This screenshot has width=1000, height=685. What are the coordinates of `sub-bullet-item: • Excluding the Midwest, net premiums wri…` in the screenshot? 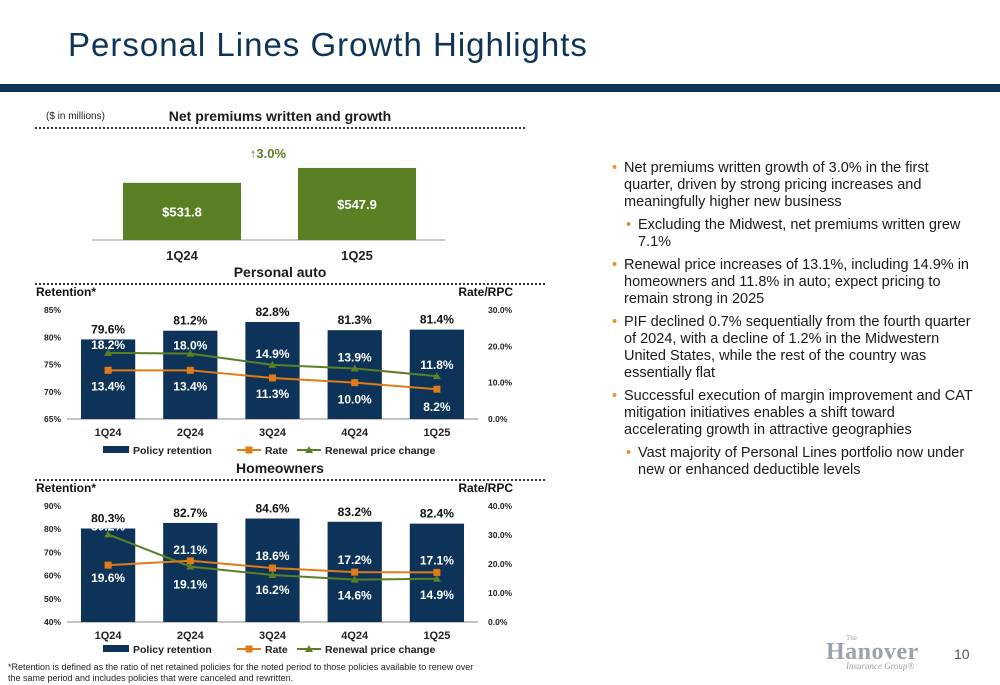 It's located at (794, 234).